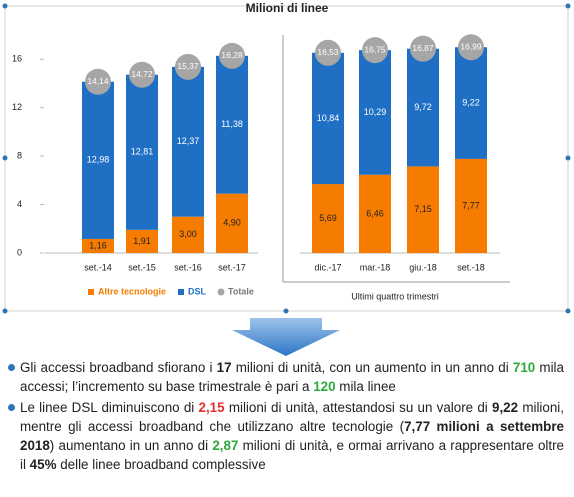  Describe the element at coordinates (98, 267) in the screenshot. I see `x-tick-label: set.-14` at that location.